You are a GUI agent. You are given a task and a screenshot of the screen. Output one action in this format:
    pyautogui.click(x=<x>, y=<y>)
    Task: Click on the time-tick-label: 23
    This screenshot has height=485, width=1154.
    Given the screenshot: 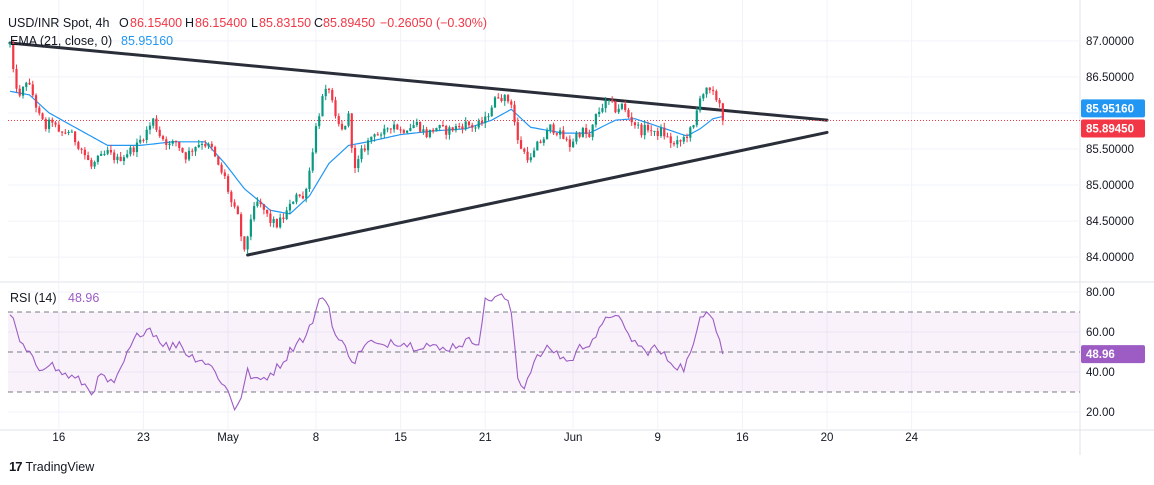 What is the action you would take?
    pyautogui.click(x=143, y=438)
    